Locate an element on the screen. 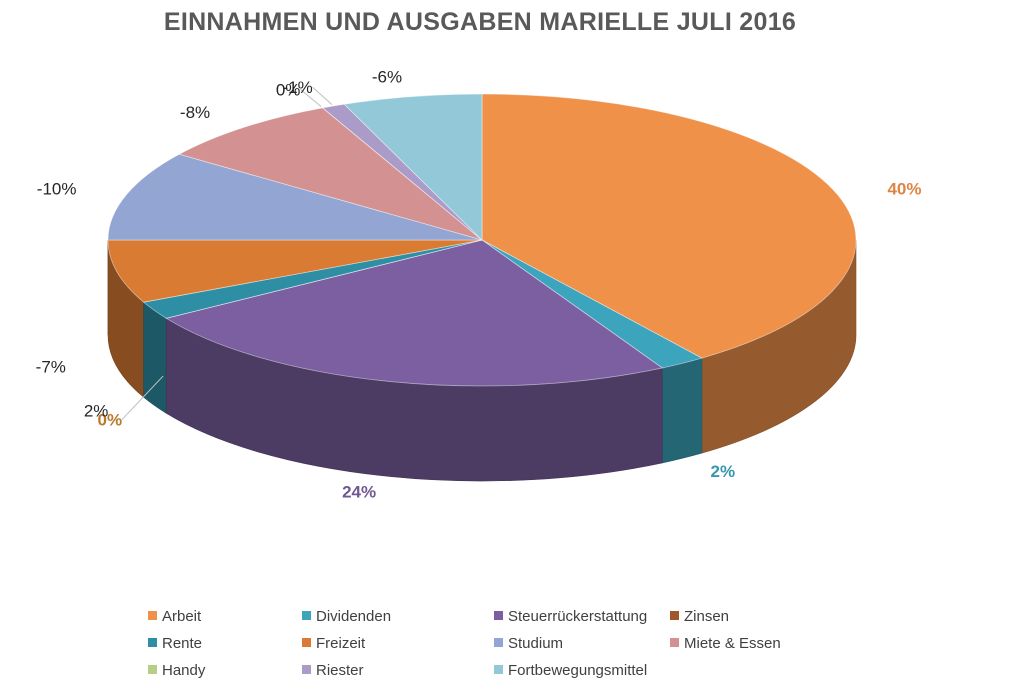 This screenshot has height=688, width=1024. legend-label-miete-essen: Miete & Essen is located at coordinates (732, 643).